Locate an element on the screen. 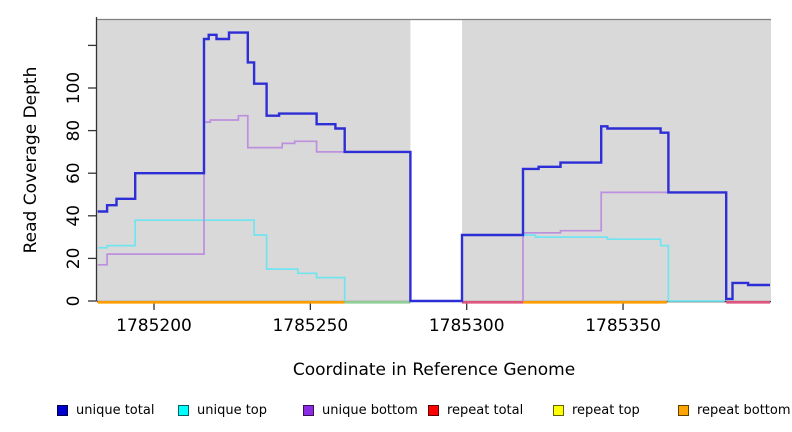 The image size is (792, 432). legend-swatch-unique-bottom is located at coordinates (308, 410).